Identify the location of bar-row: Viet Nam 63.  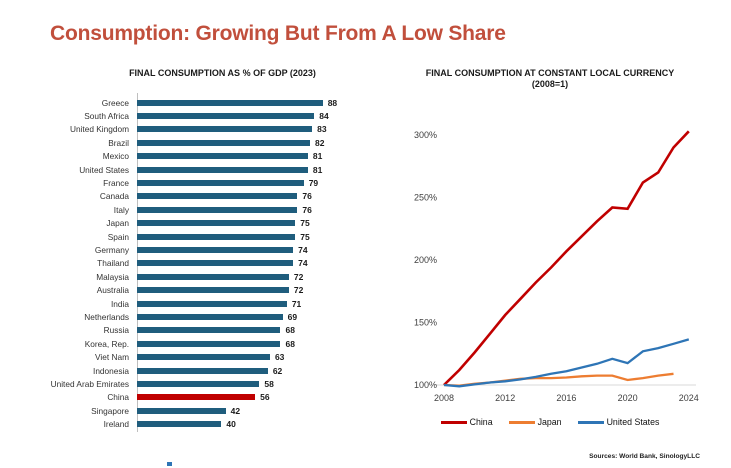
(210, 356).